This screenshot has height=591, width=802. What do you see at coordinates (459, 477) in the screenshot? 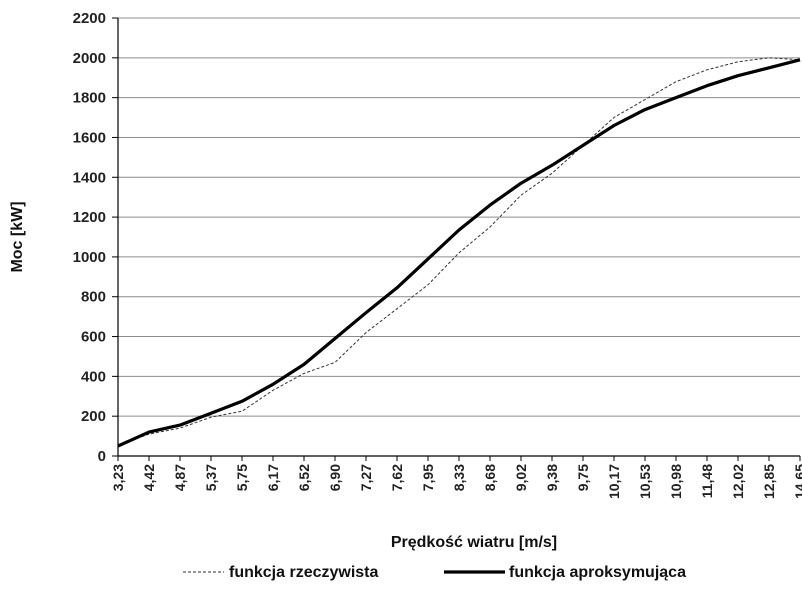
I see `x-tick-label-11: 8,33` at bounding box center [459, 477].